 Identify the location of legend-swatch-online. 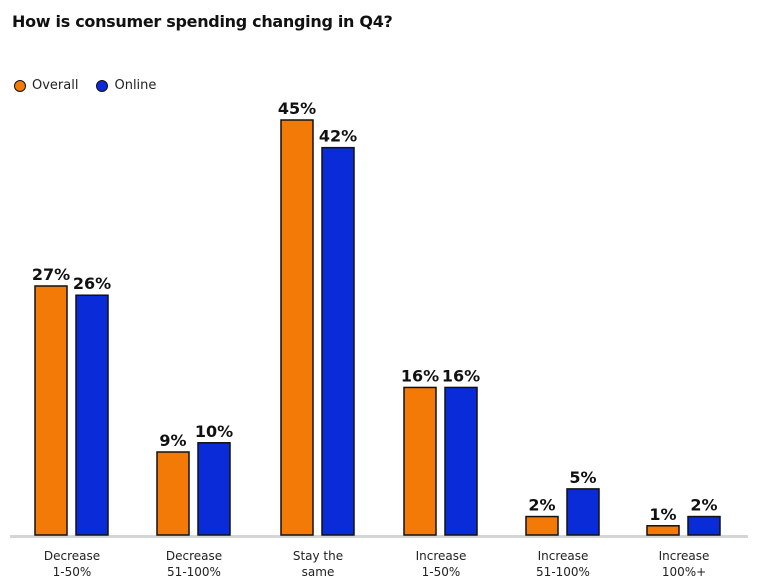
(102, 85).